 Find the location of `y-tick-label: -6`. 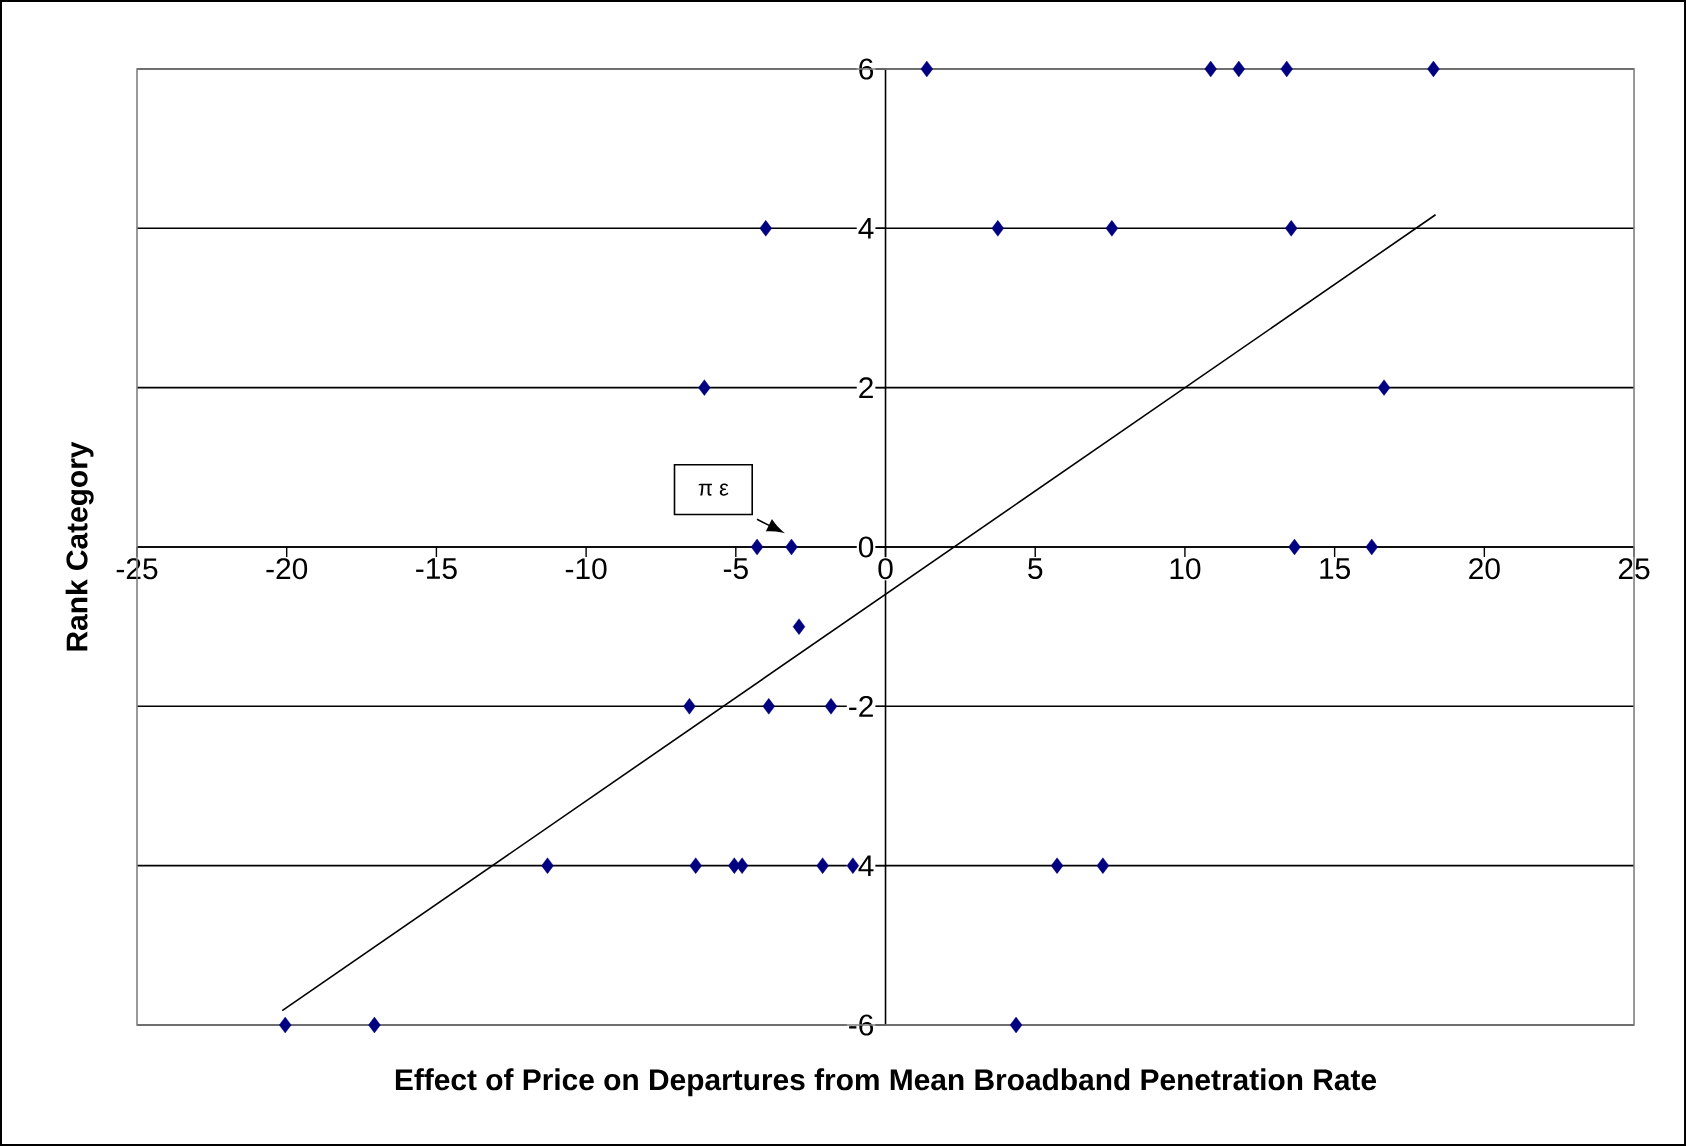

y-tick-label: -6 is located at coordinates (861, 1025).